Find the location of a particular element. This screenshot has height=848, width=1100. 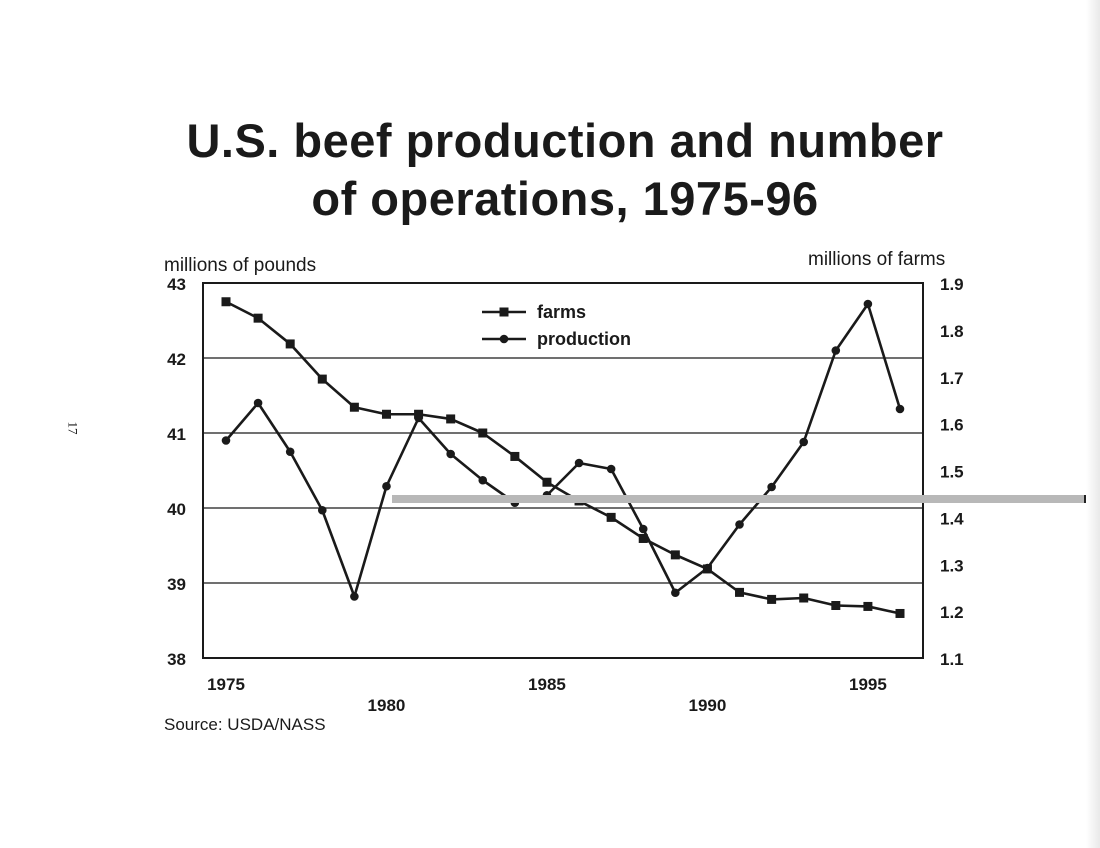

legend-label-production: production is located at coordinates (584, 339).